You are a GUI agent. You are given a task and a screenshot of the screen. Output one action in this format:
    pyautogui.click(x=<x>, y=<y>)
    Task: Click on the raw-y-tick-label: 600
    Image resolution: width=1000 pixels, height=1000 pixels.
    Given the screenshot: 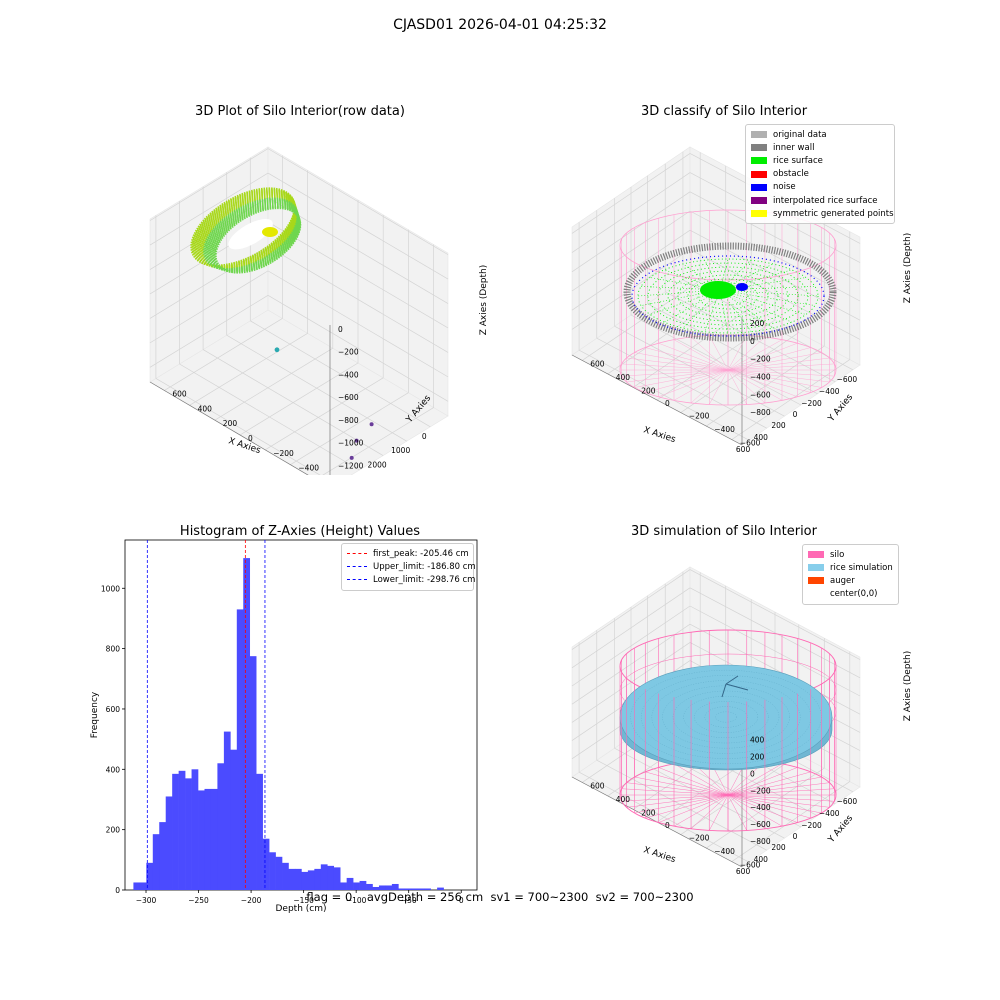 What is the action you would take?
    pyautogui.click(x=179, y=393)
    